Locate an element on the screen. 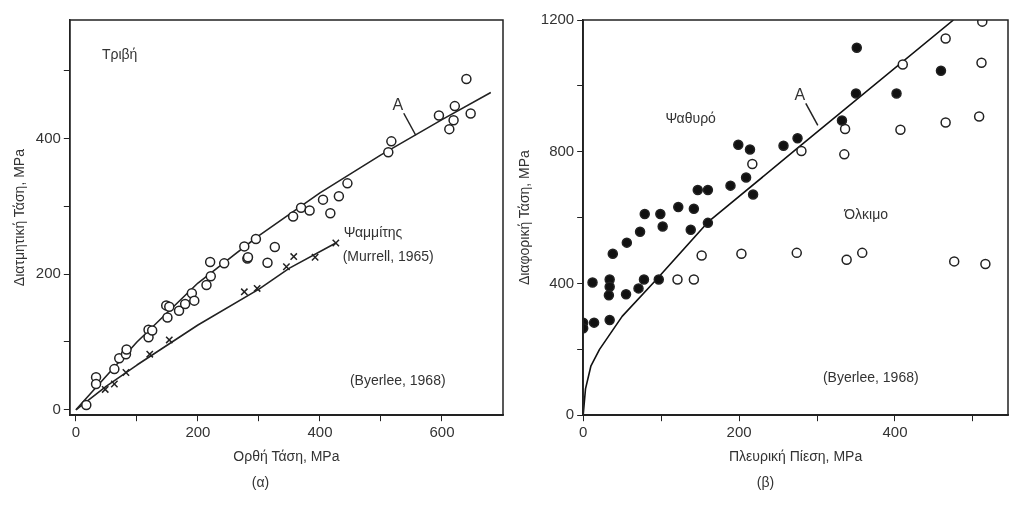  annotation: Όλκιμο is located at coordinates (866, 214).